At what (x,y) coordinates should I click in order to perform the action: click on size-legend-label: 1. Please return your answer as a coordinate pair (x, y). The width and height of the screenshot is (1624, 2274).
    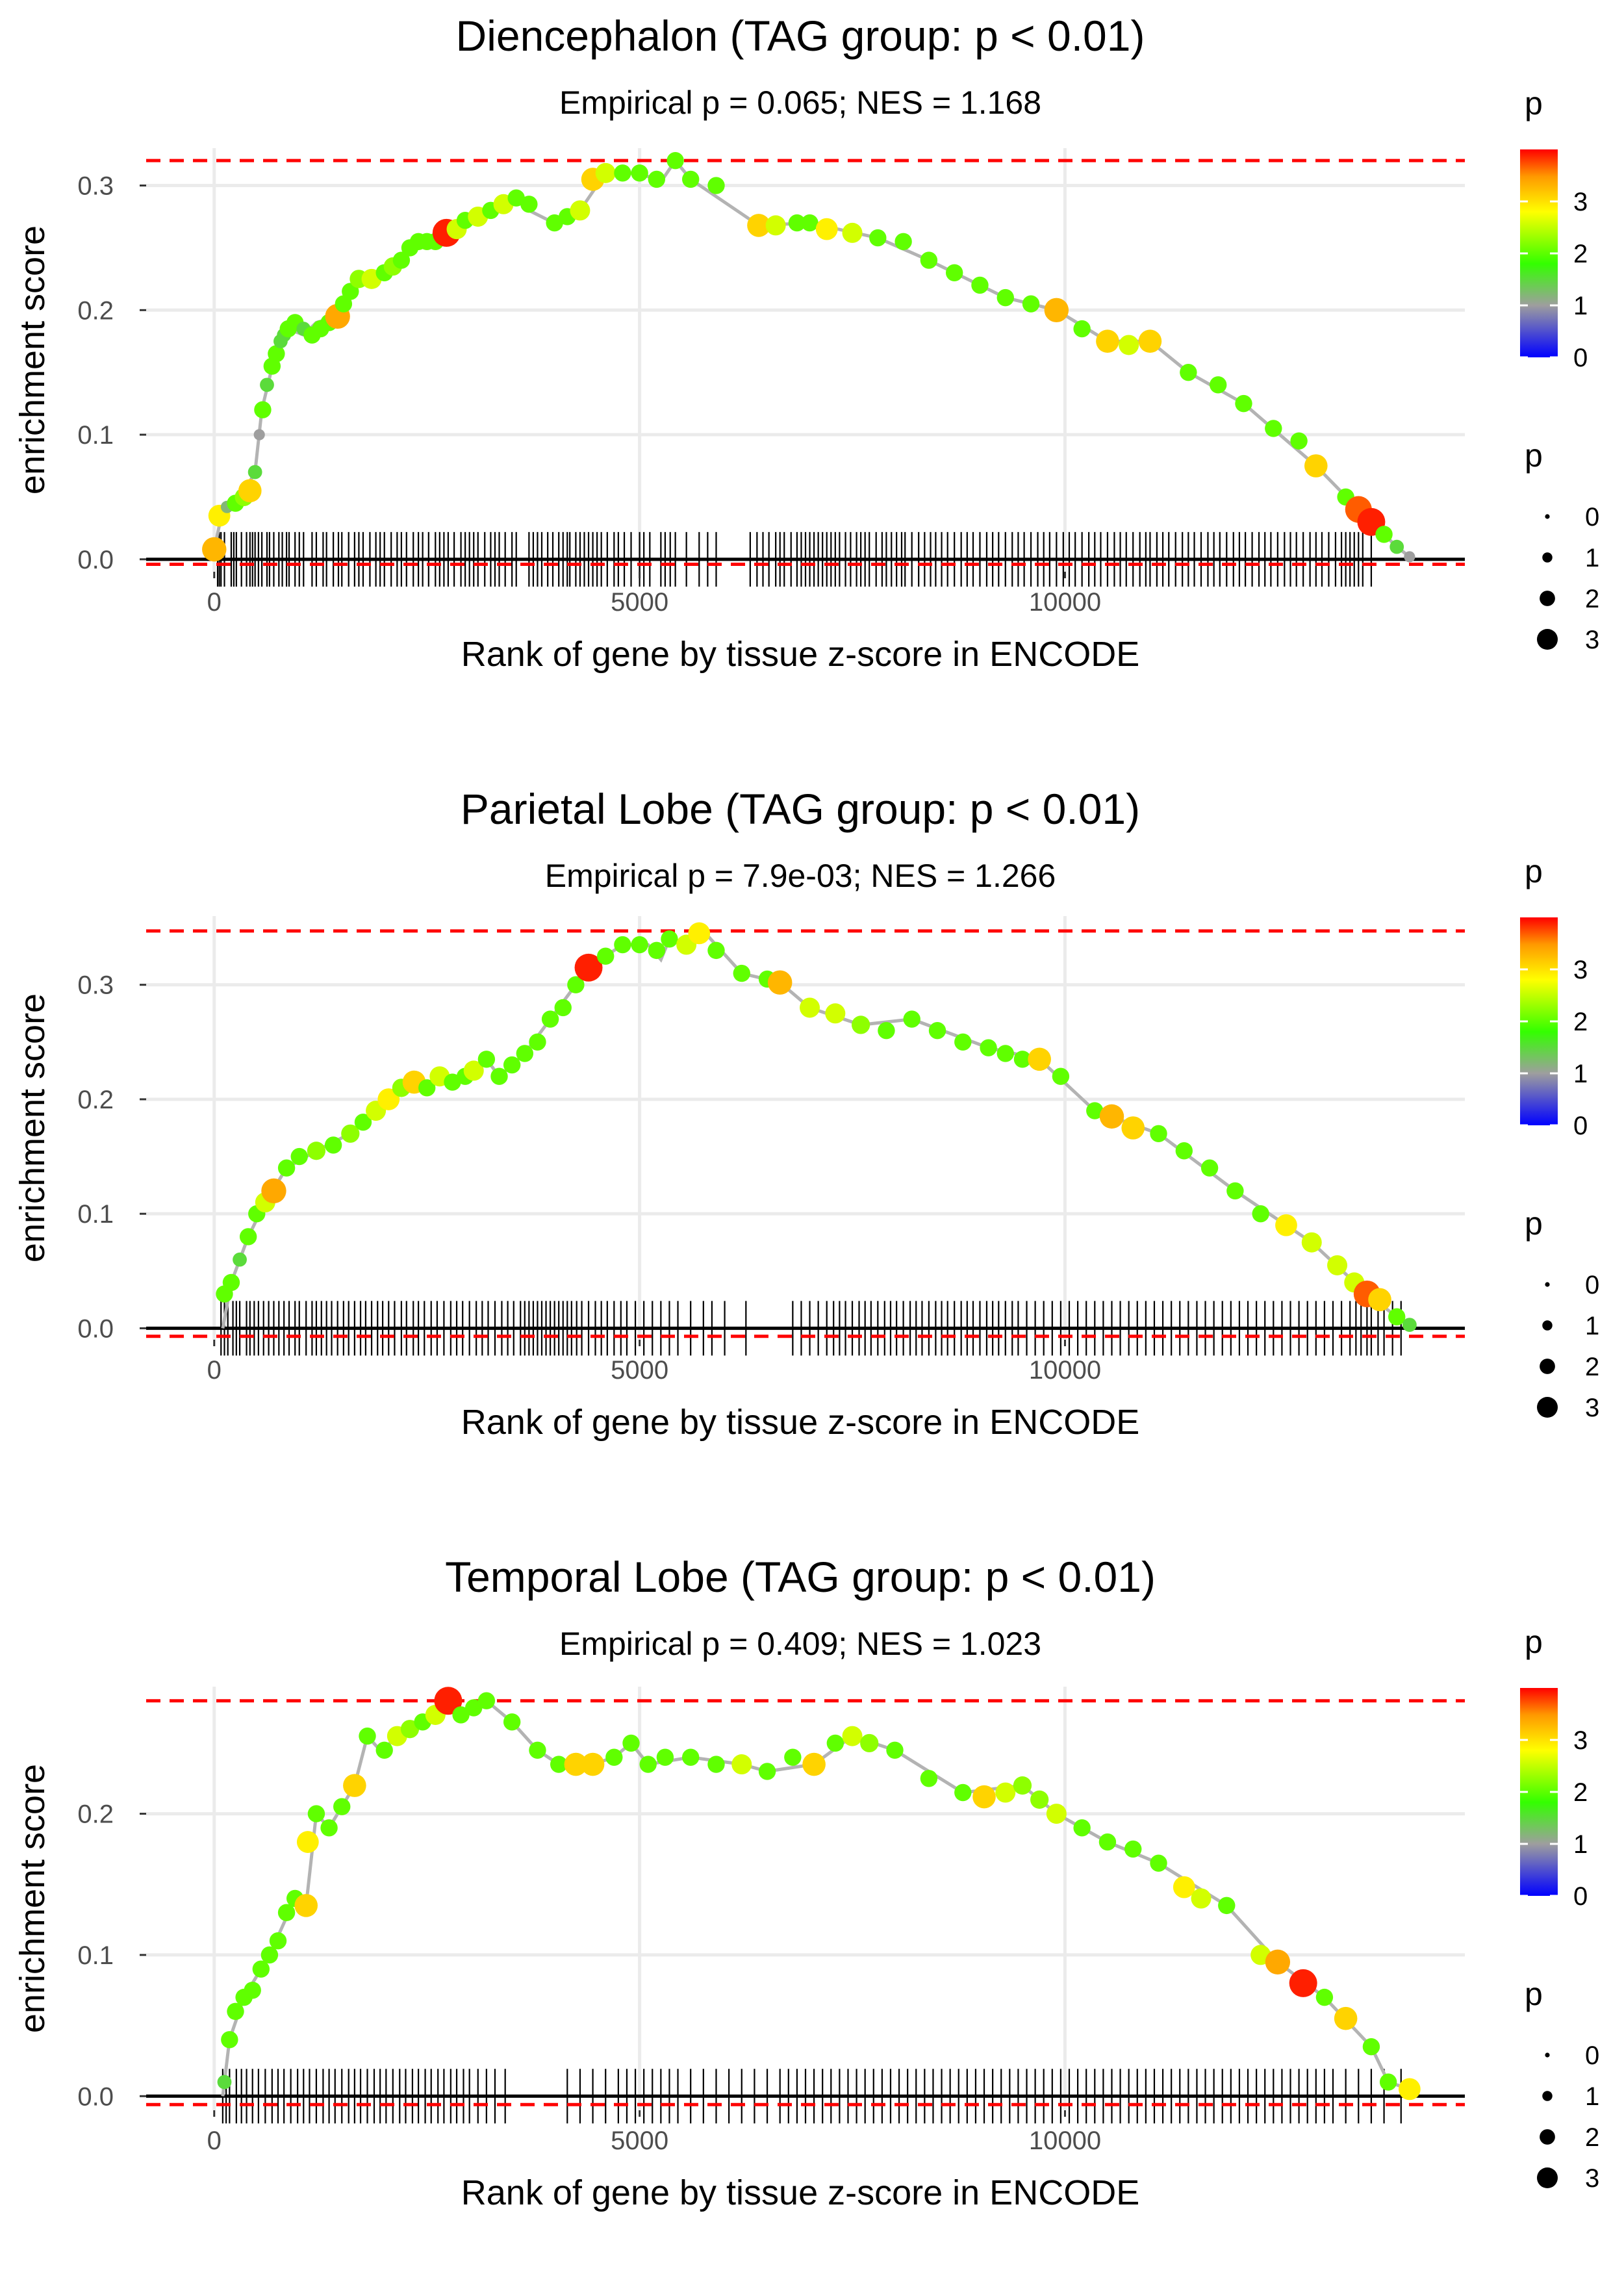
    Looking at the image, I should click on (1592, 558).